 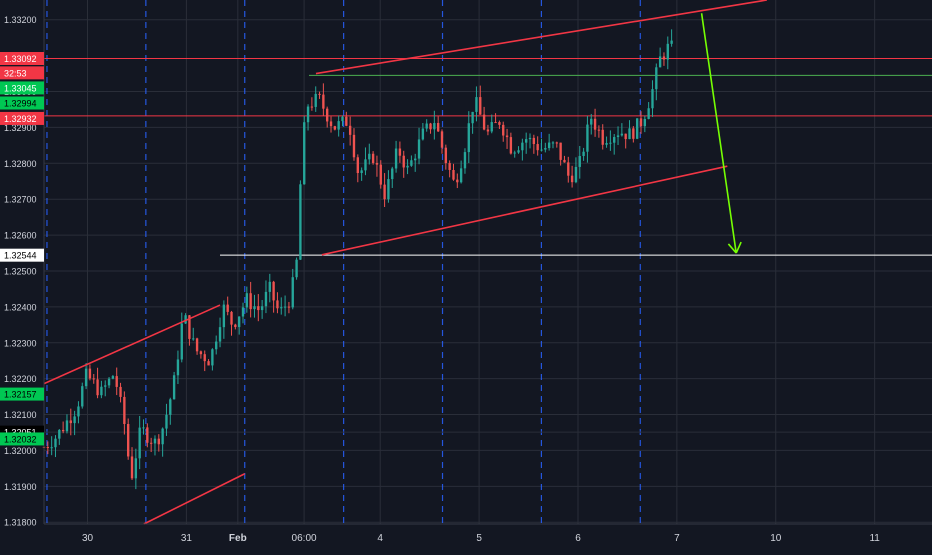 What do you see at coordinates (776, 538) in the screenshot?
I see `time-tick-label: 10` at bounding box center [776, 538].